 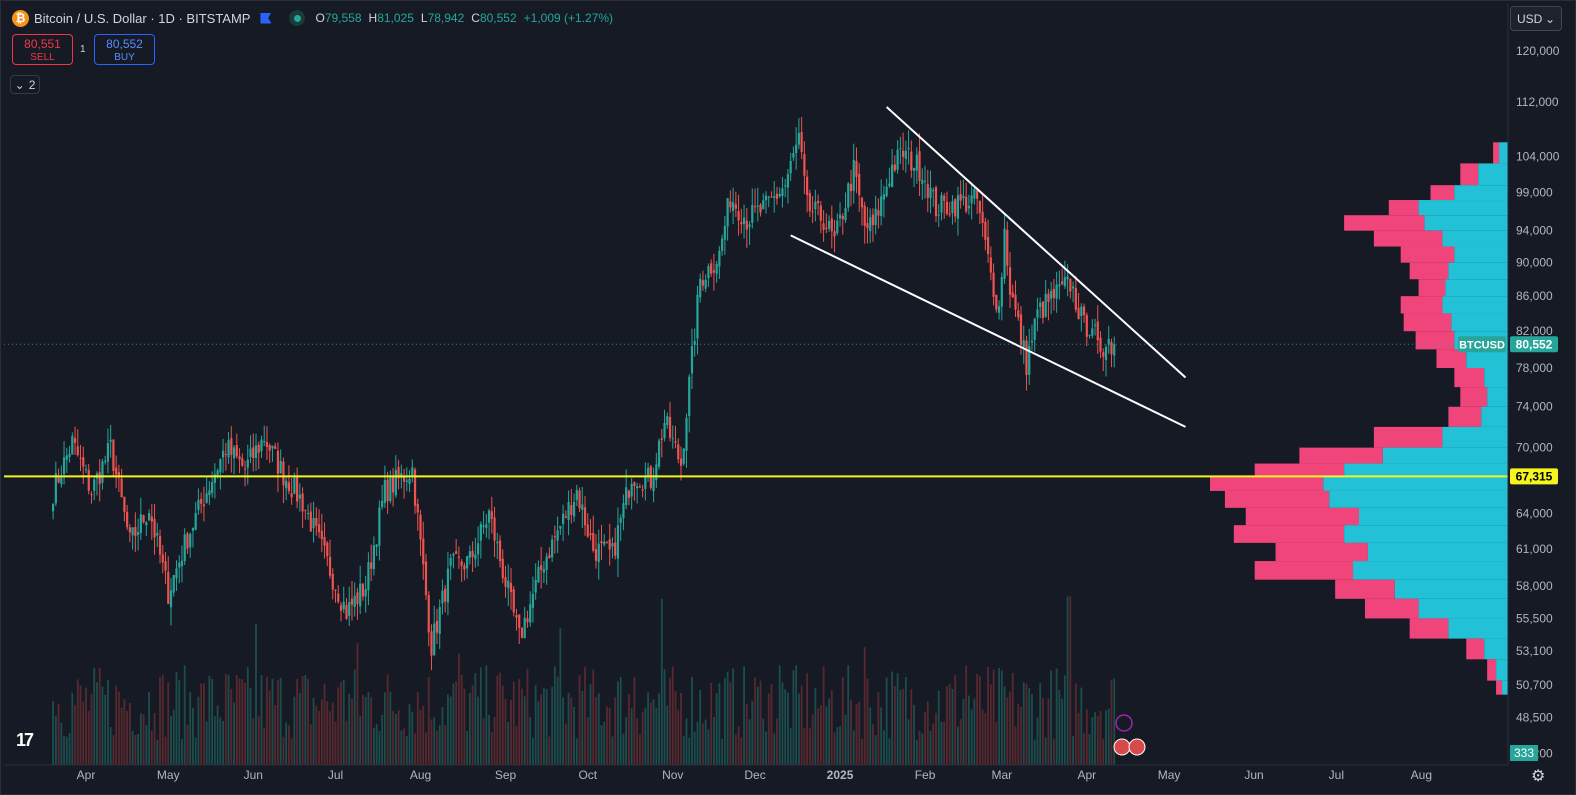 I want to click on us-flag-event-icon, so click(x=1137, y=747).